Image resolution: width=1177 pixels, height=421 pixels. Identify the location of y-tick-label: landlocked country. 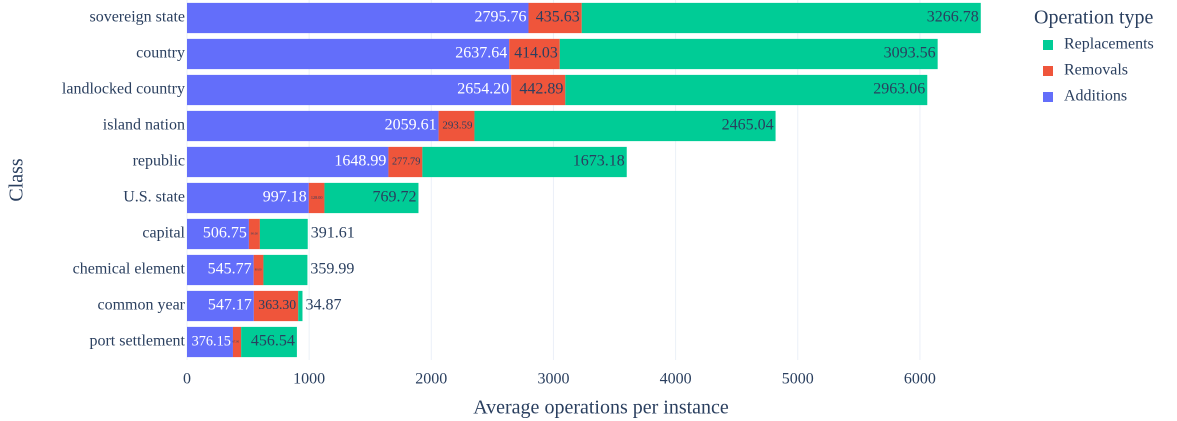
(123, 89).